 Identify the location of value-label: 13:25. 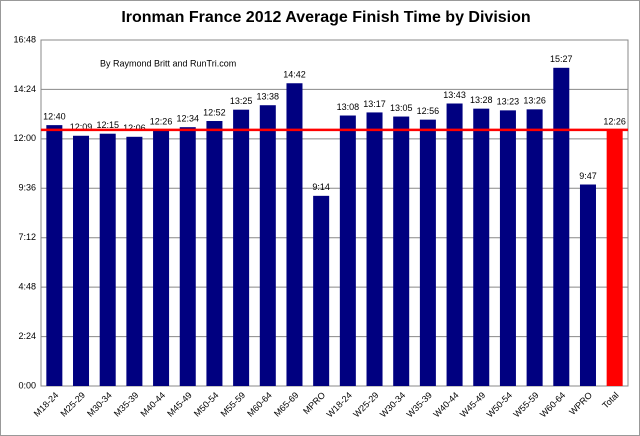
(241, 101).